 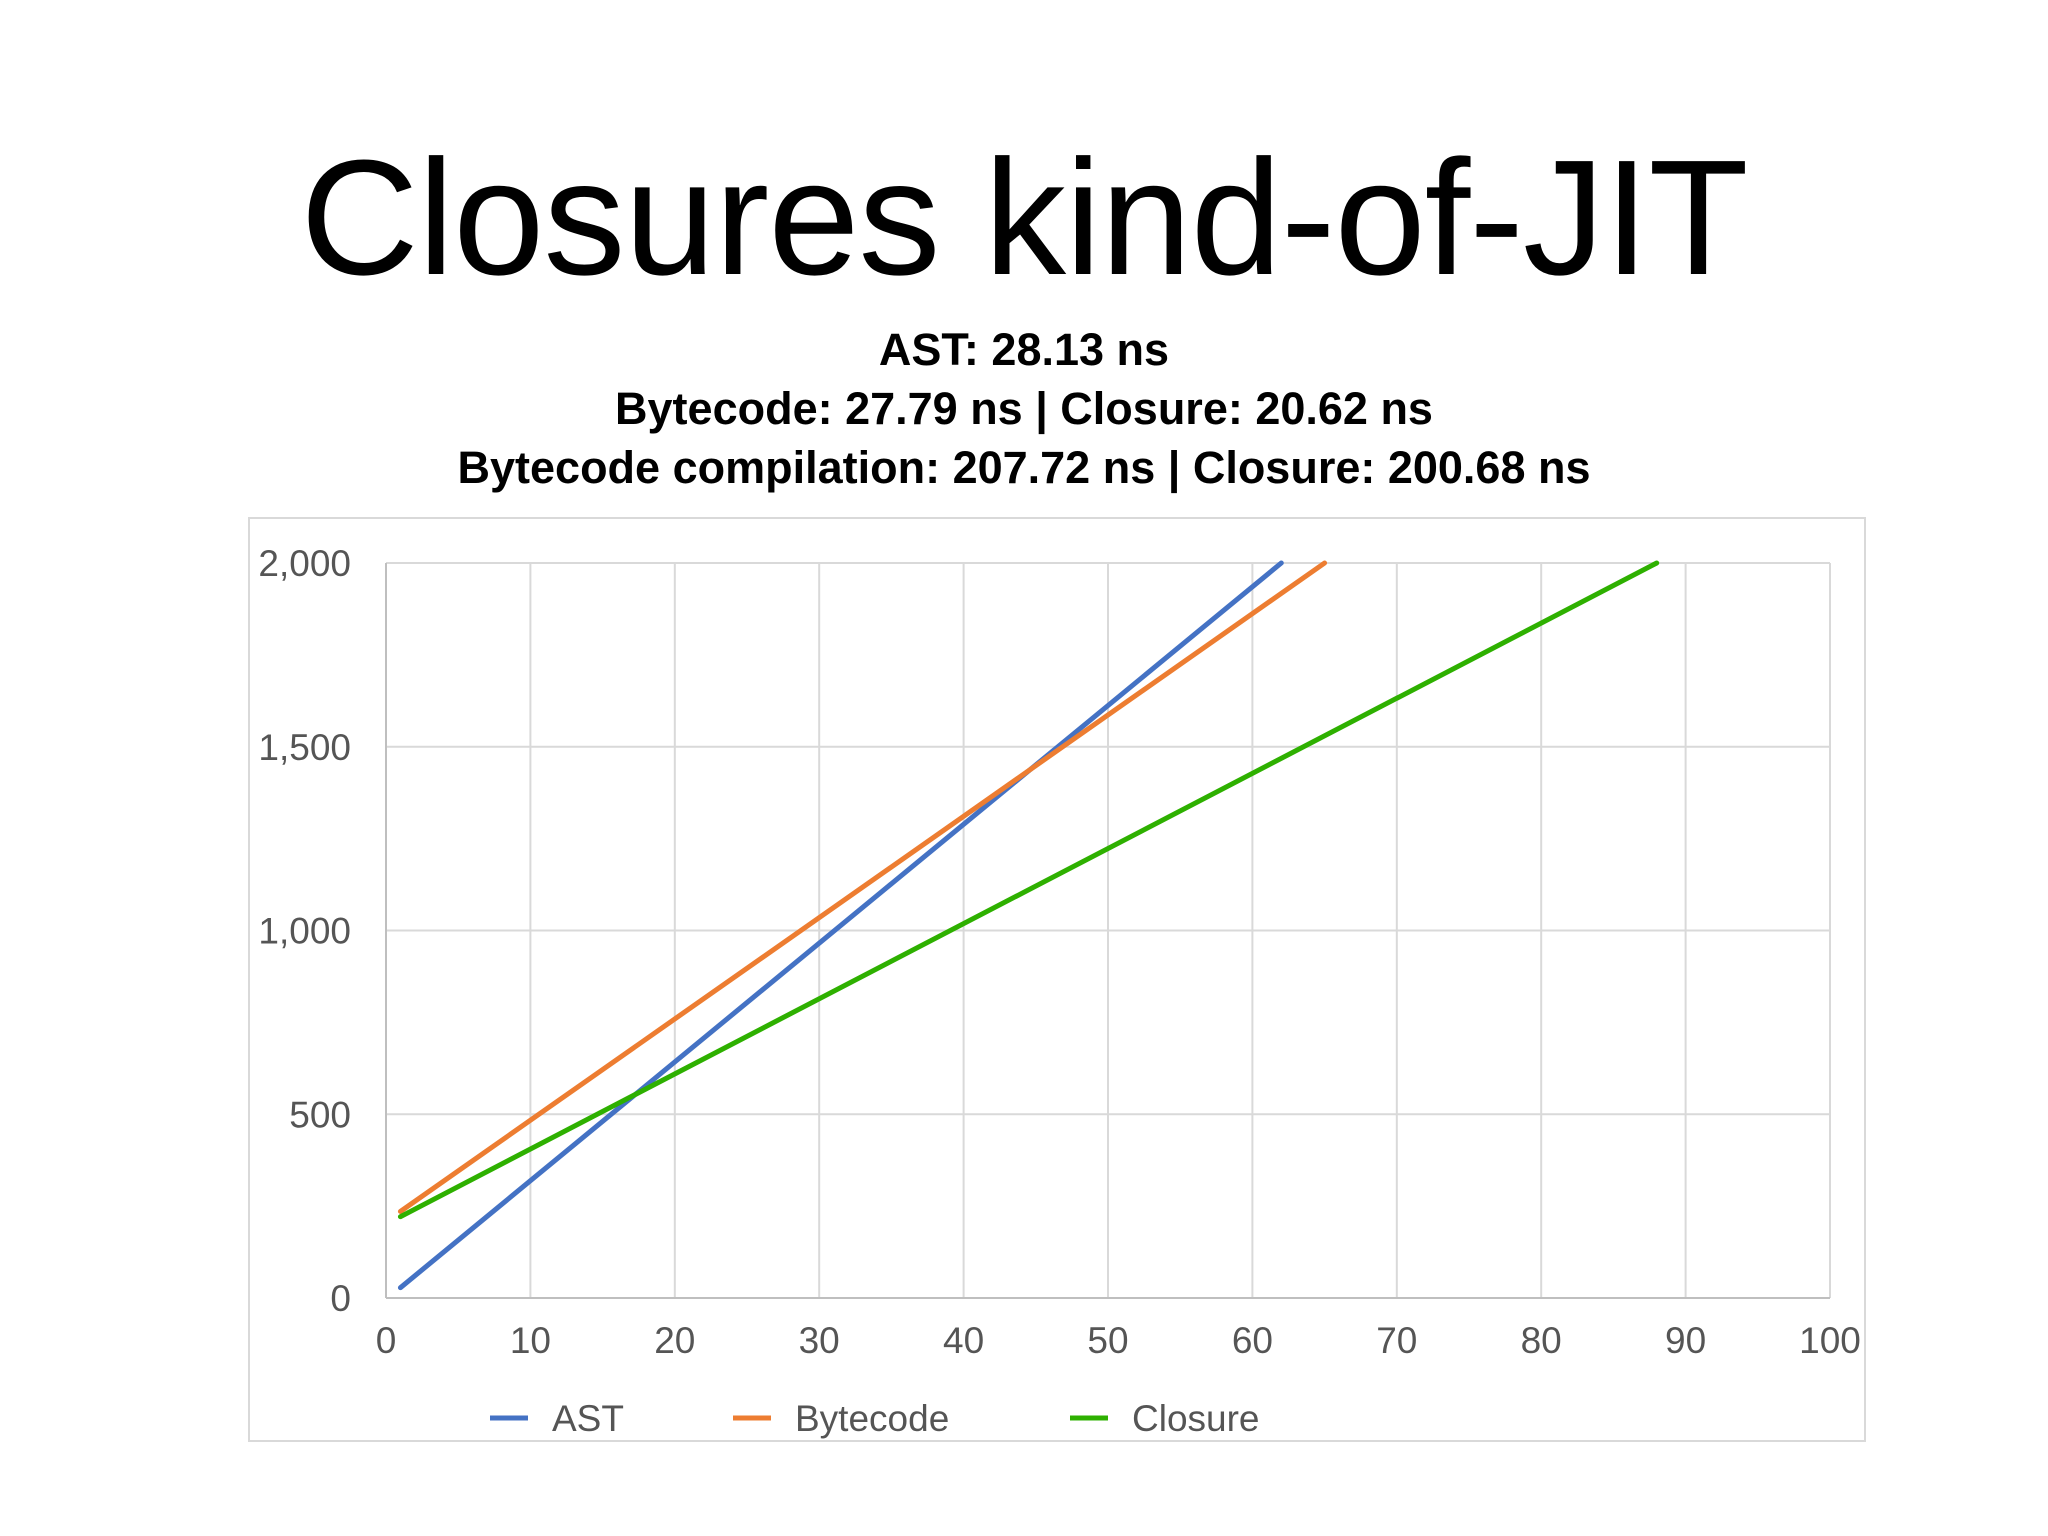 I want to click on x-tick-label: 30, so click(x=819, y=1340).